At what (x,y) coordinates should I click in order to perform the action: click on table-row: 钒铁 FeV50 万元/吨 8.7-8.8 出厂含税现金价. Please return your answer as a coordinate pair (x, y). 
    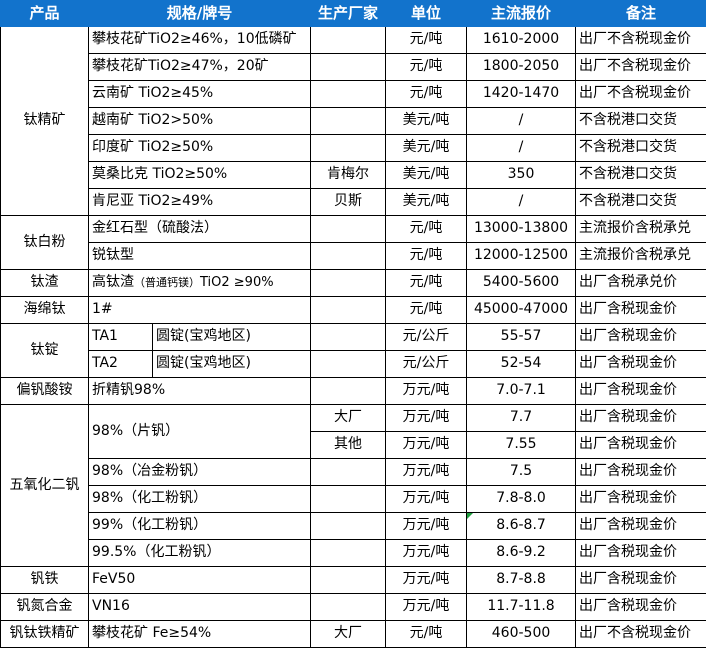
    Looking at the image, I should click on (353, 580).